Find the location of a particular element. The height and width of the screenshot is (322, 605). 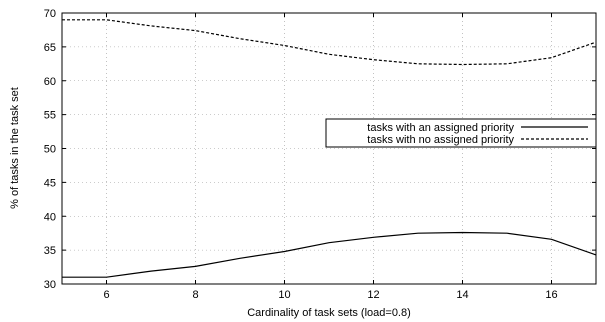

y-tick-label: 60 is located at coordinates (50, 82).